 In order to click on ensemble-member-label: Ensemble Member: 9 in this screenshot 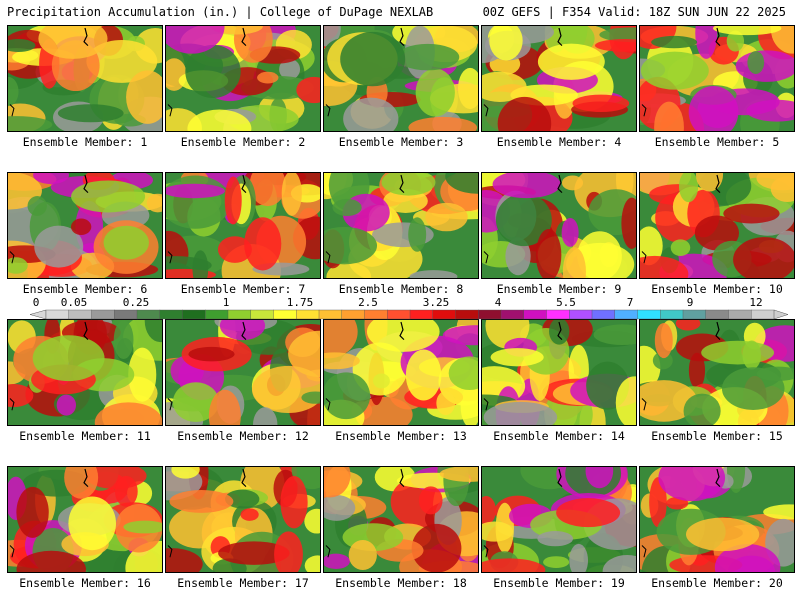, I will do `click(559, 289)`.